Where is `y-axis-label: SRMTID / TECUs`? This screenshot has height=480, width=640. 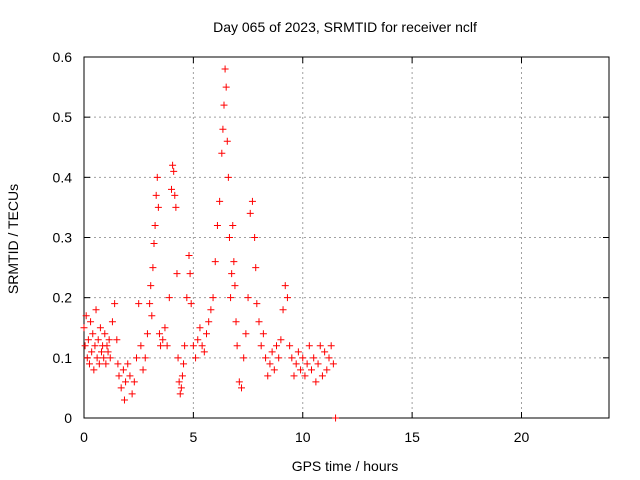
y-axis-label: SRMTID / TECUs is located at coordinates (13, 239).